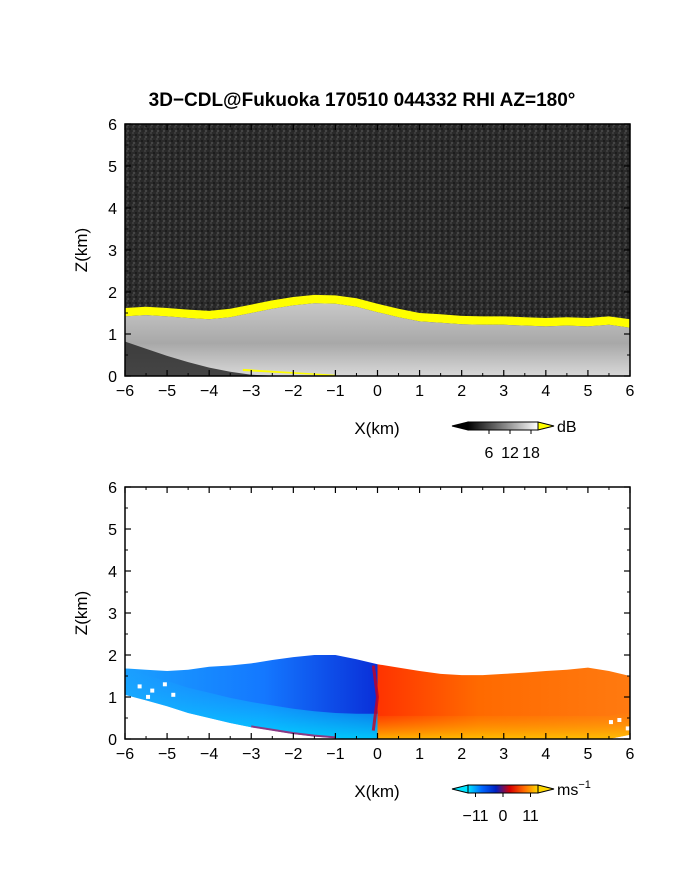  I want to click on velocity-ylabel: Z(km), so click(81, 613).